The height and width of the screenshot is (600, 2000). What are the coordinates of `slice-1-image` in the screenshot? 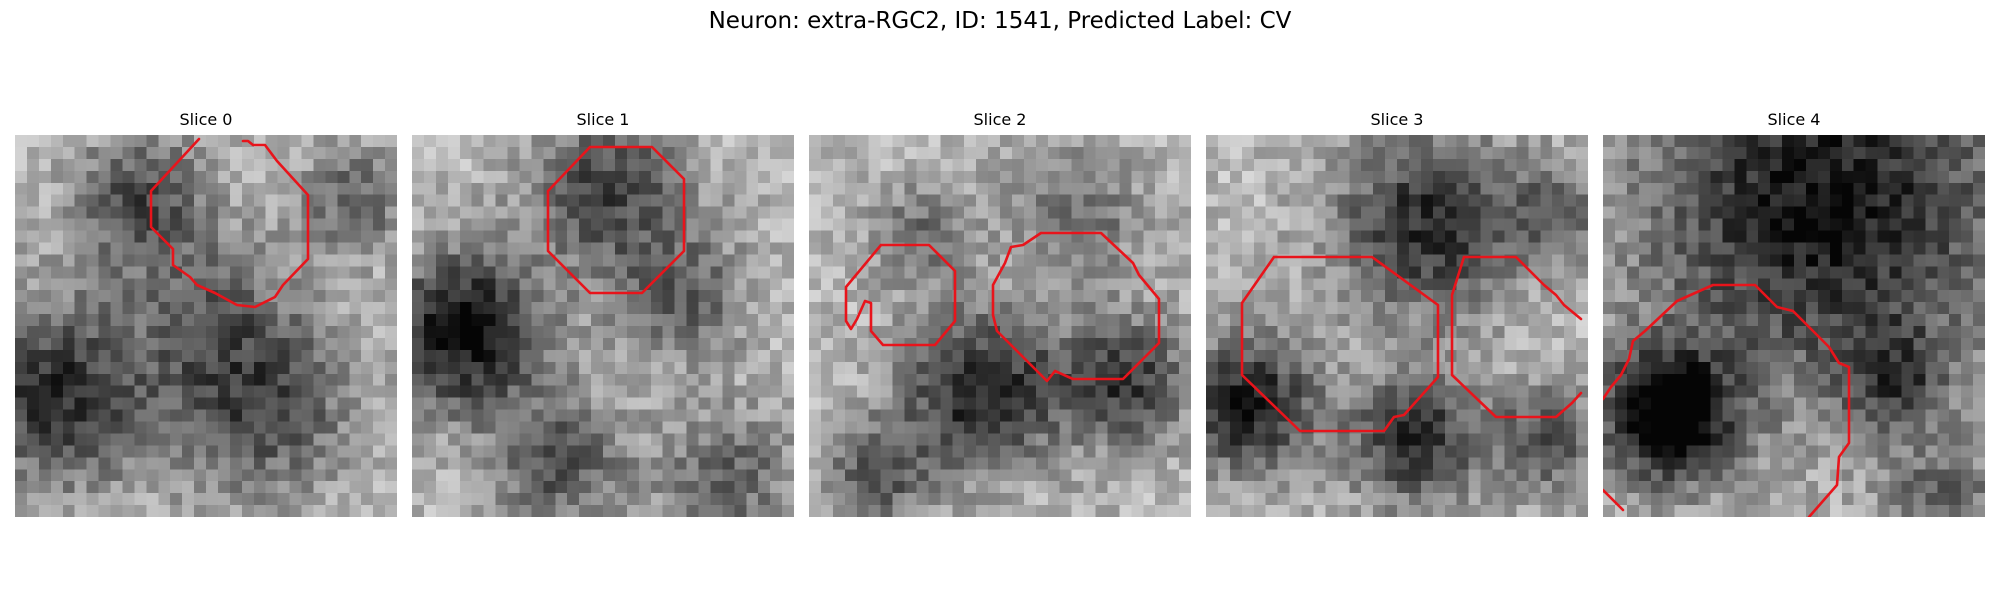 It's located at (603, 326).